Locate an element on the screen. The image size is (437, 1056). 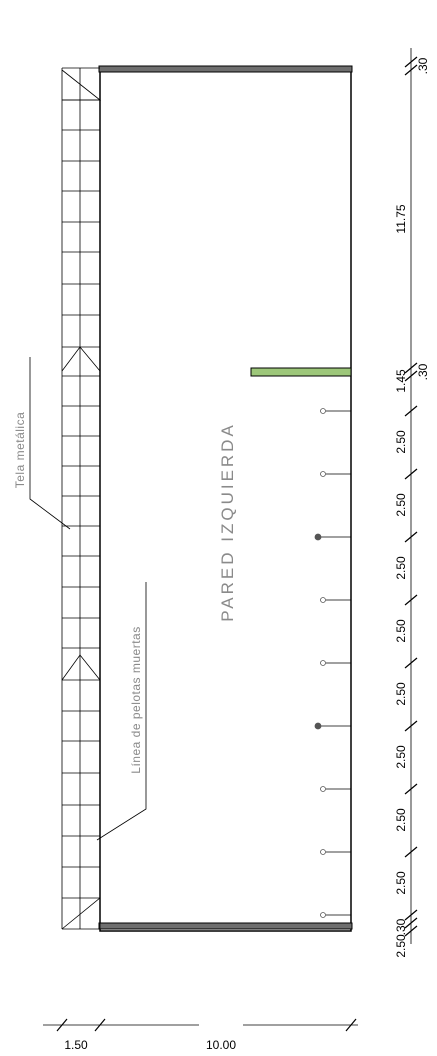
fence-label: Tela metálica is located at coordinates (20, 450).